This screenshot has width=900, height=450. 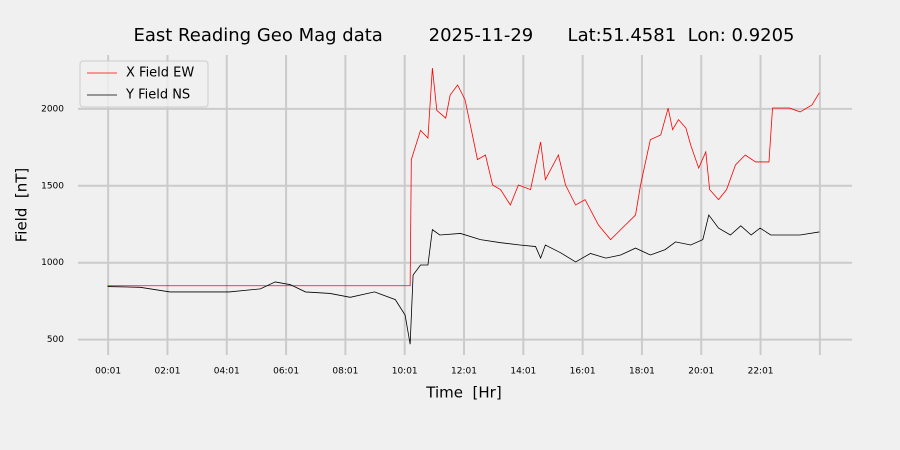 What do you see at coordinates (55, 340) in the screenshot?
I see `y-tick-label: 500` at bounding box center [55, 340].